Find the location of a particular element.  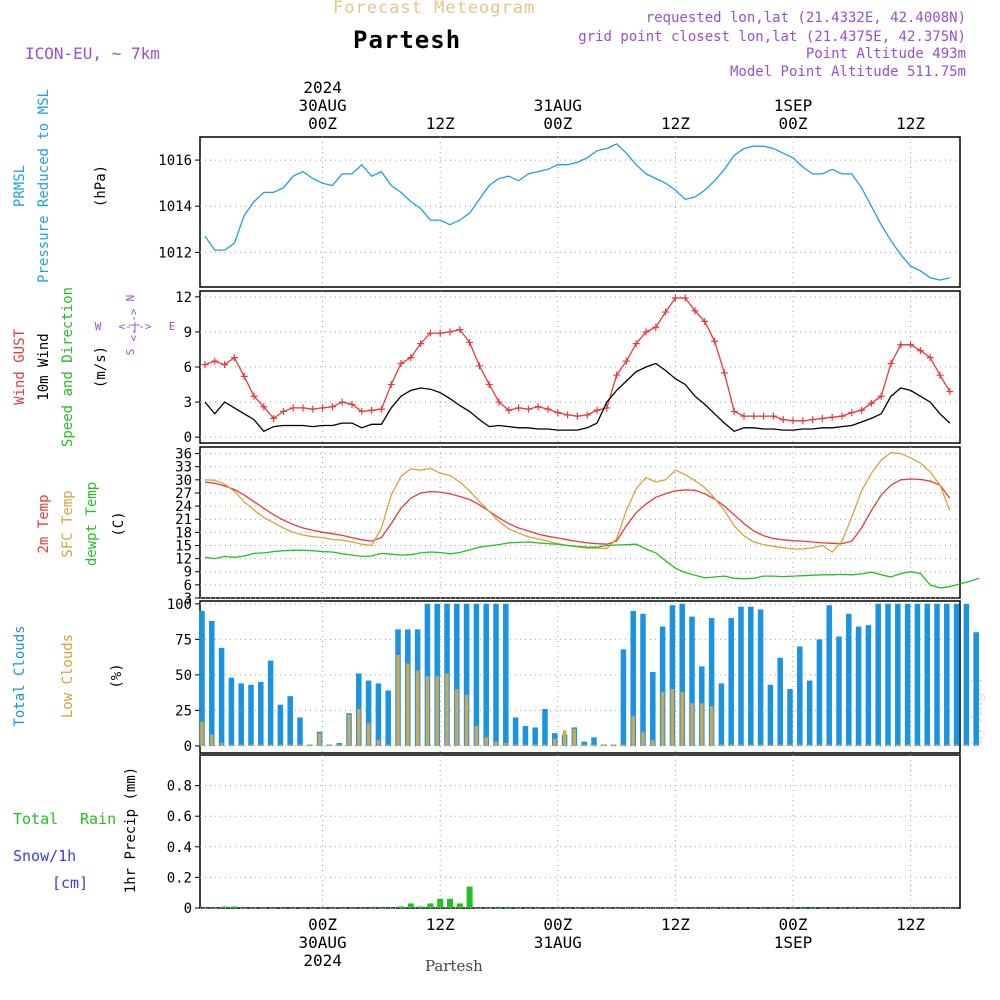

series-10m-wind is located at coordinates (577, 397).